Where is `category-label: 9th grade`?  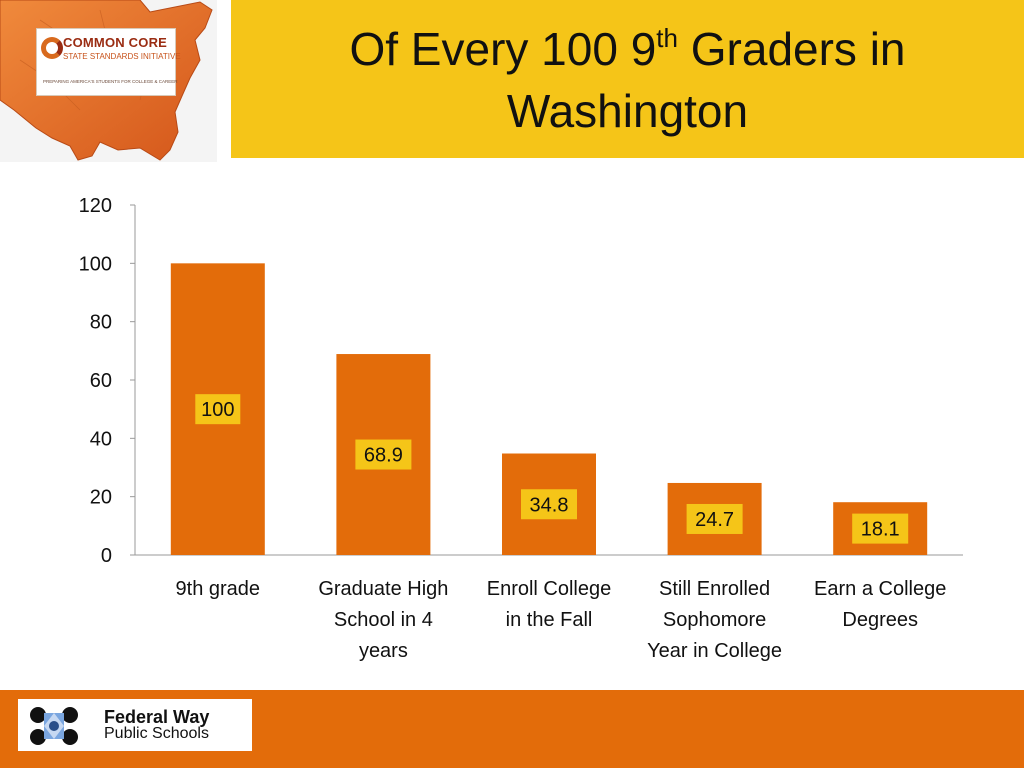 category-label: 9th grade is located at coordinates (218, 589).